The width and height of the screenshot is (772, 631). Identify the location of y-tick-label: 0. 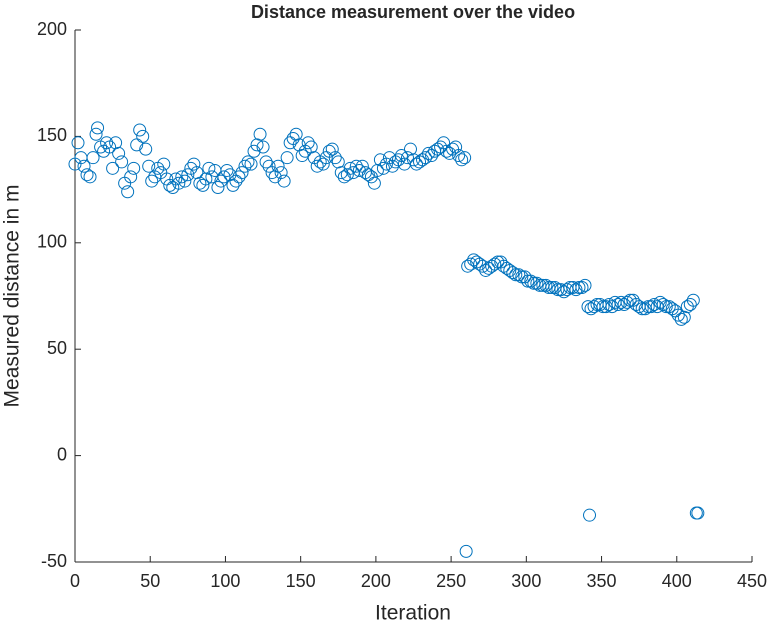
(62, 454).